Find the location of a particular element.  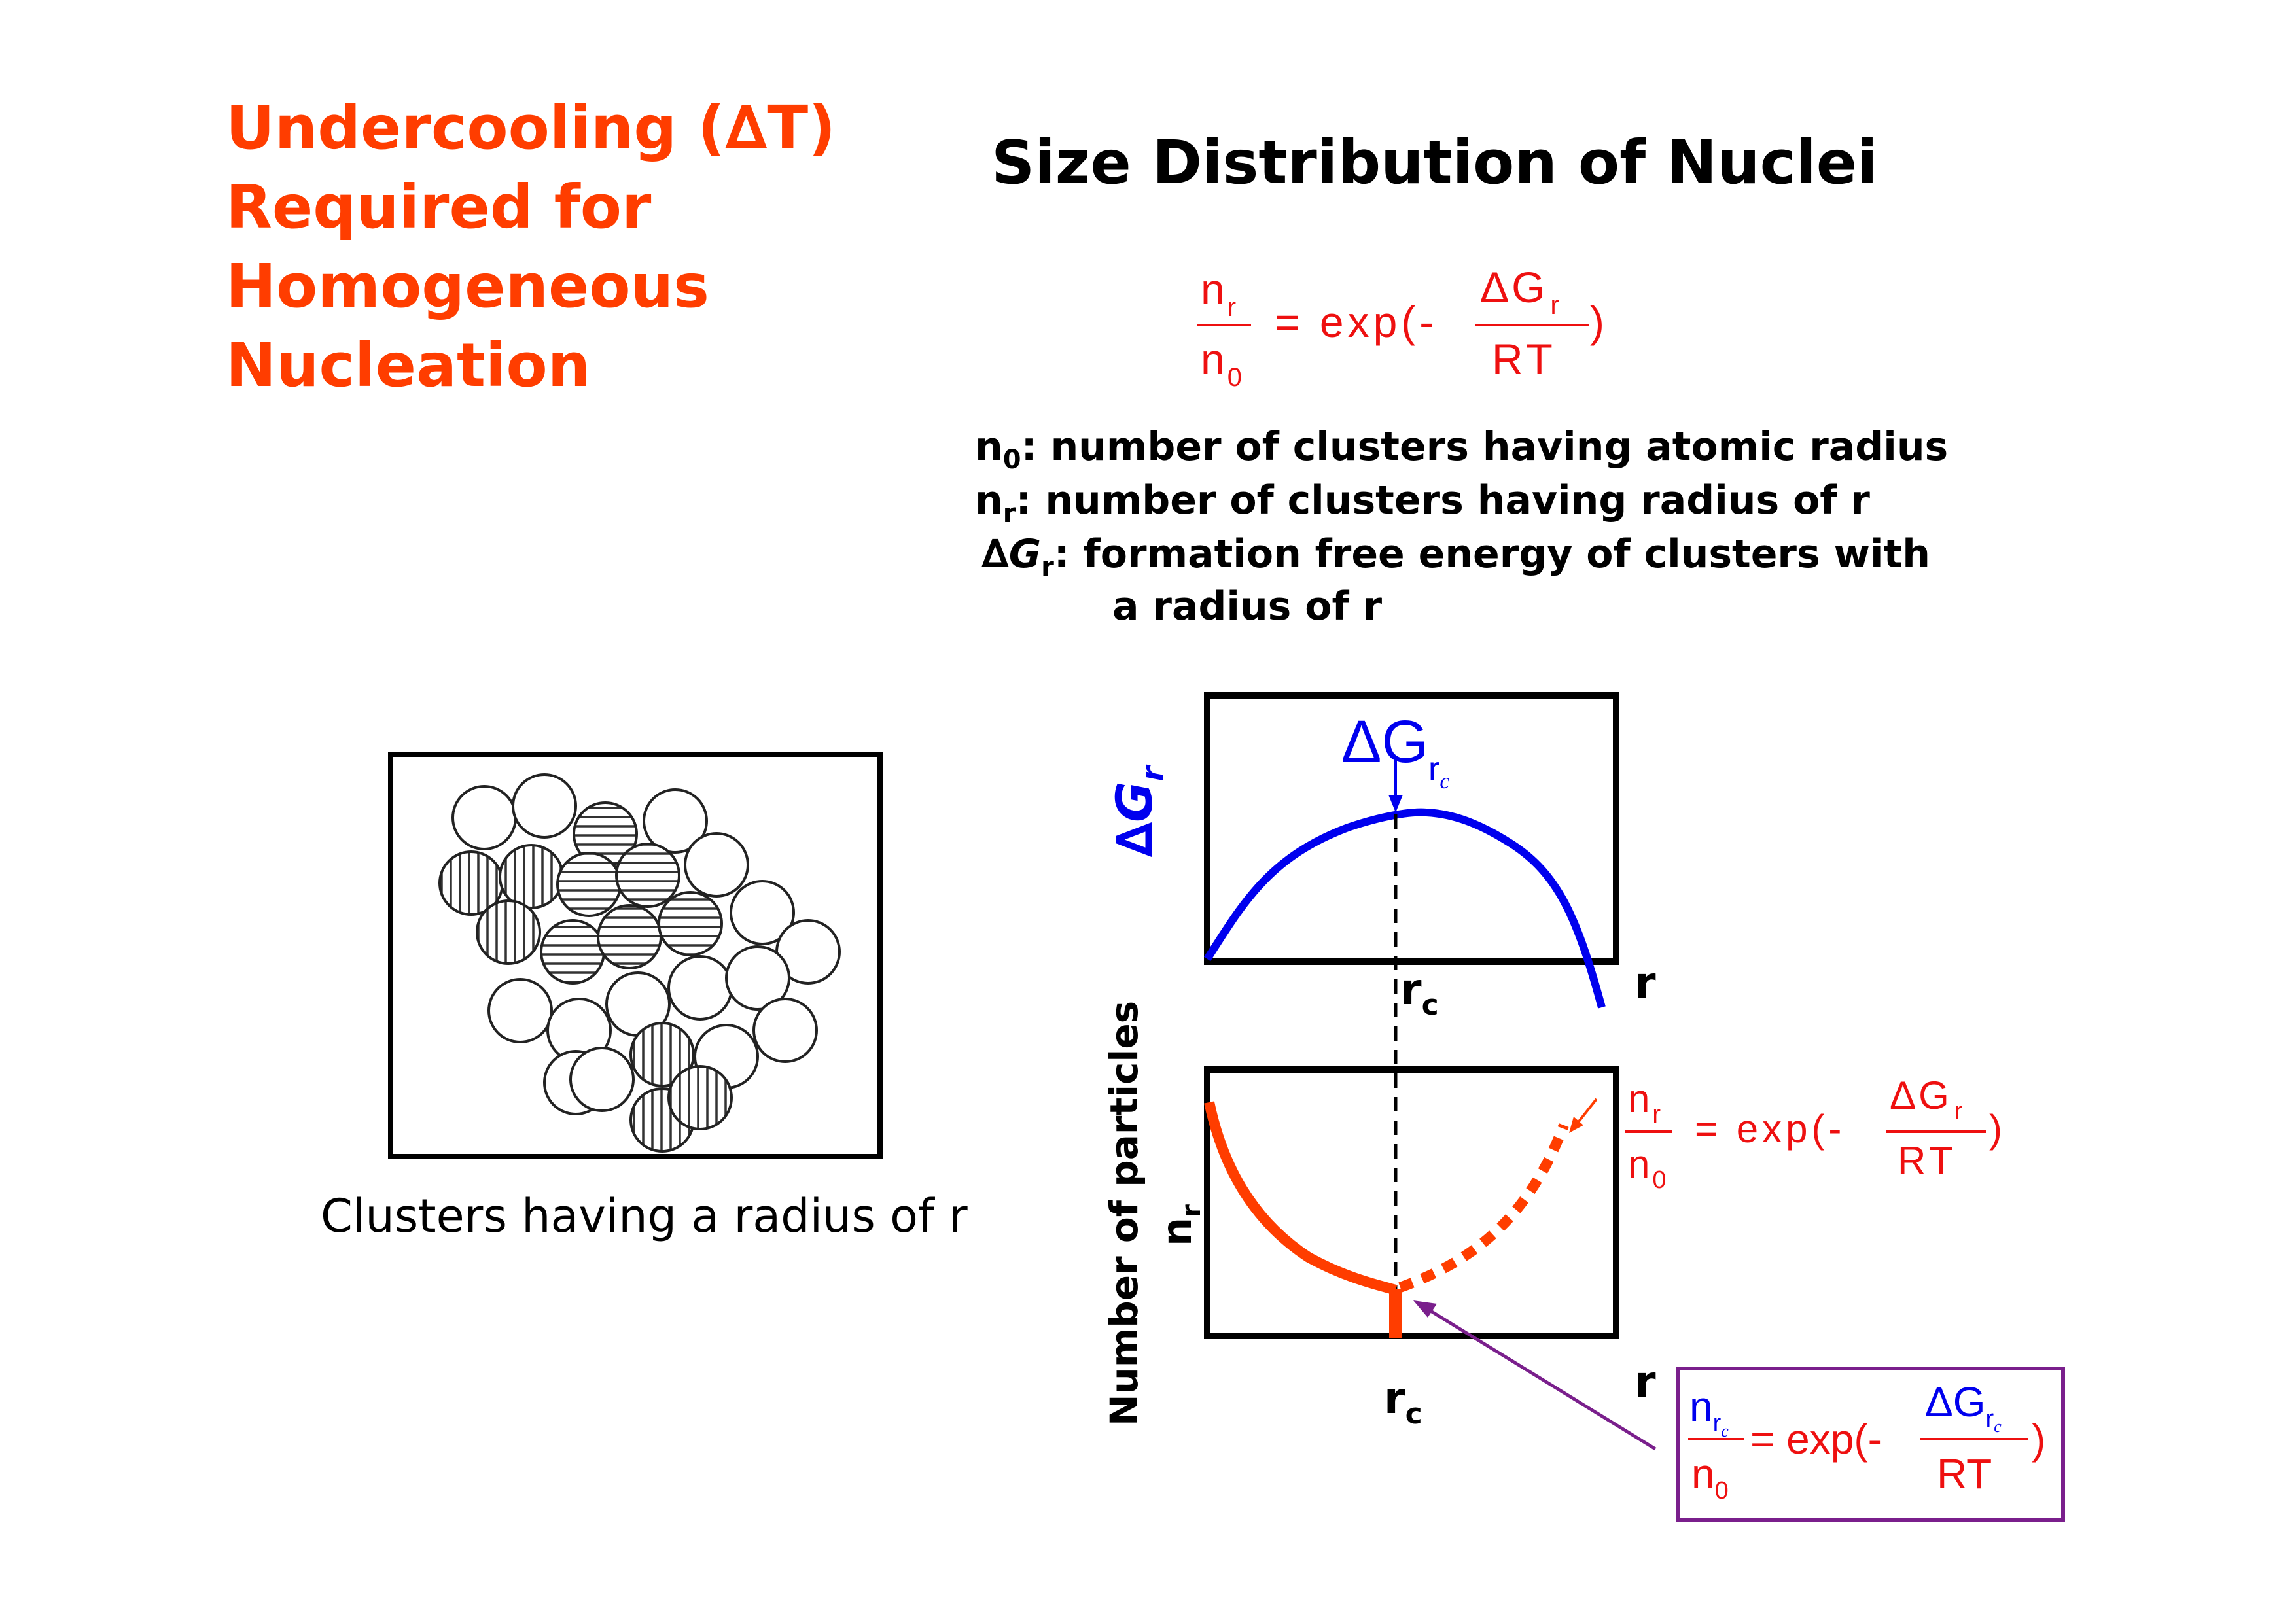

cluster-illustration is located at coordinates (639, 963).